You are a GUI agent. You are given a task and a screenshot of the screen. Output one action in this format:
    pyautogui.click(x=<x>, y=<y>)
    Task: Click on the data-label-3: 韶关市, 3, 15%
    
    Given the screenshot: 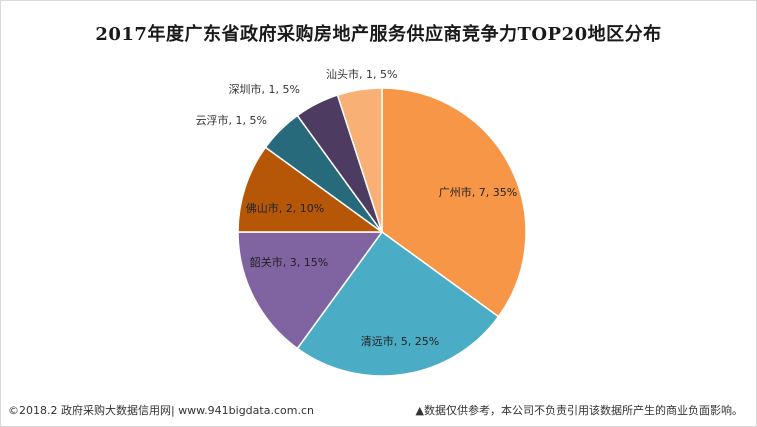 What is the action you would take?
    pyautogui.click(x=289, y=262)
    